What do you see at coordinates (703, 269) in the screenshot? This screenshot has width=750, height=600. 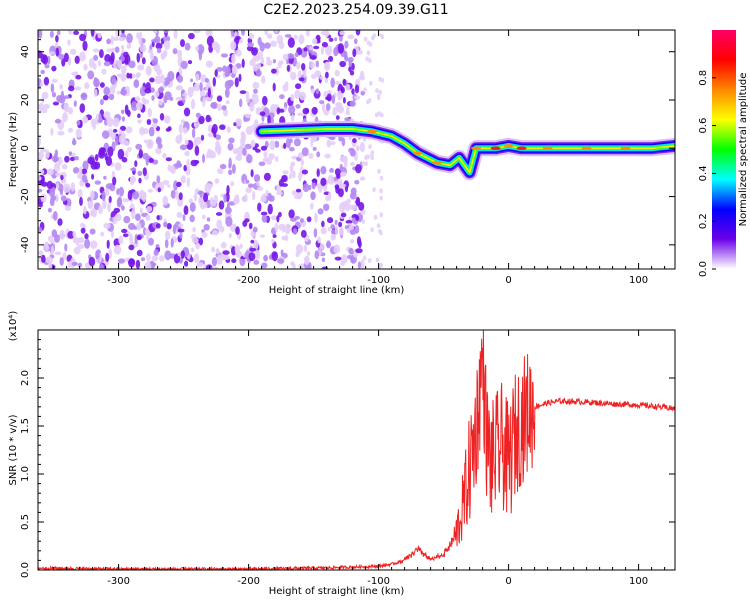 I see `colorbar-tick-label: 0.0` at bounding box center [703, 269].